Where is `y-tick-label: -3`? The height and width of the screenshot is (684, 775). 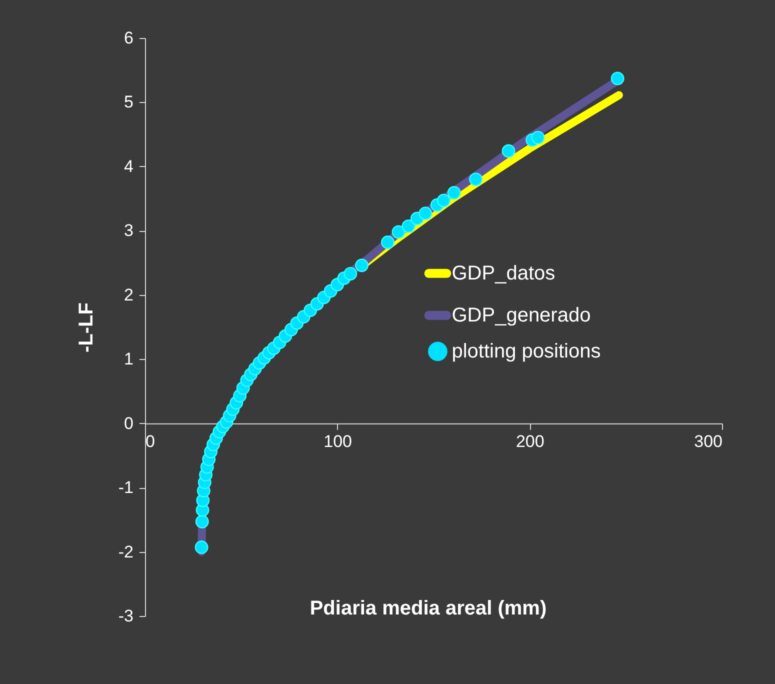
y-tick-label: -3 is located at coordinates (126, 616).